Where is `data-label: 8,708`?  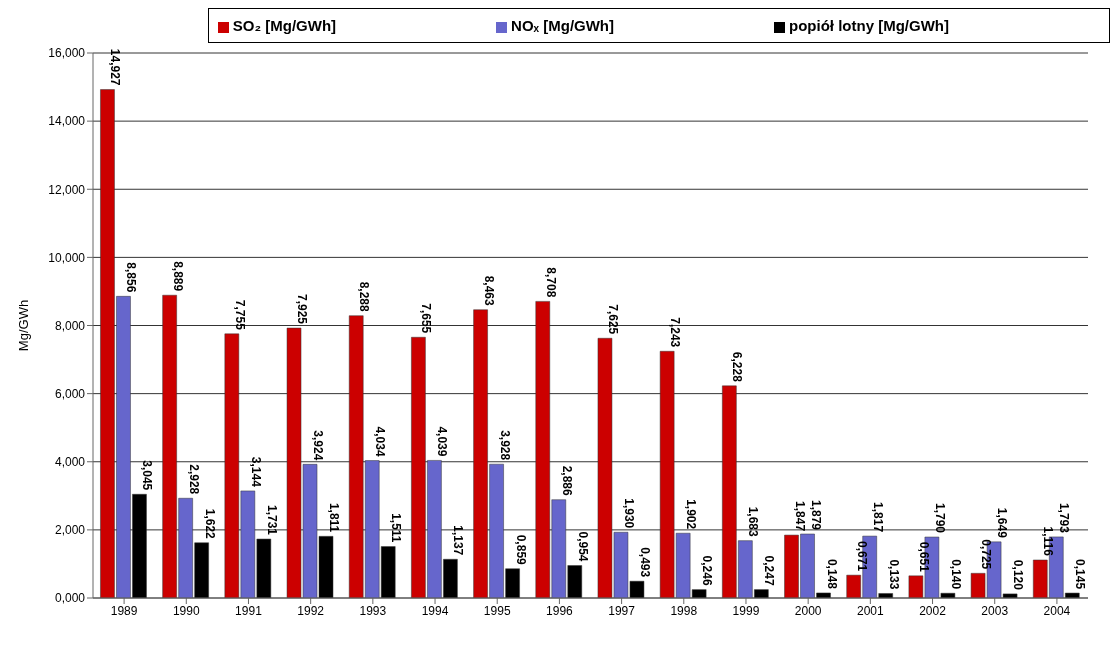 data-label: 8,708 is located at coordinates (550, 282).